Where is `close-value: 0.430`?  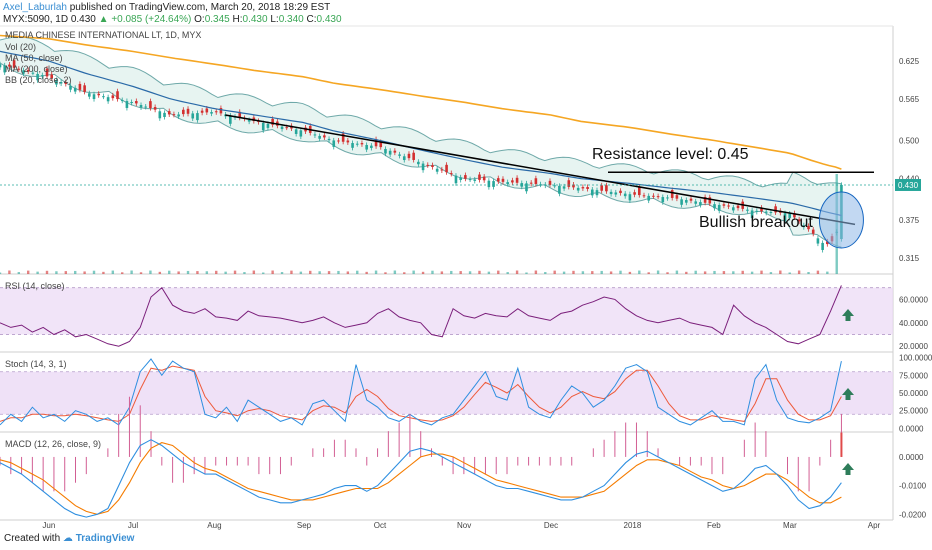
close-value: 0.430 is located at coordinates (329, 19).